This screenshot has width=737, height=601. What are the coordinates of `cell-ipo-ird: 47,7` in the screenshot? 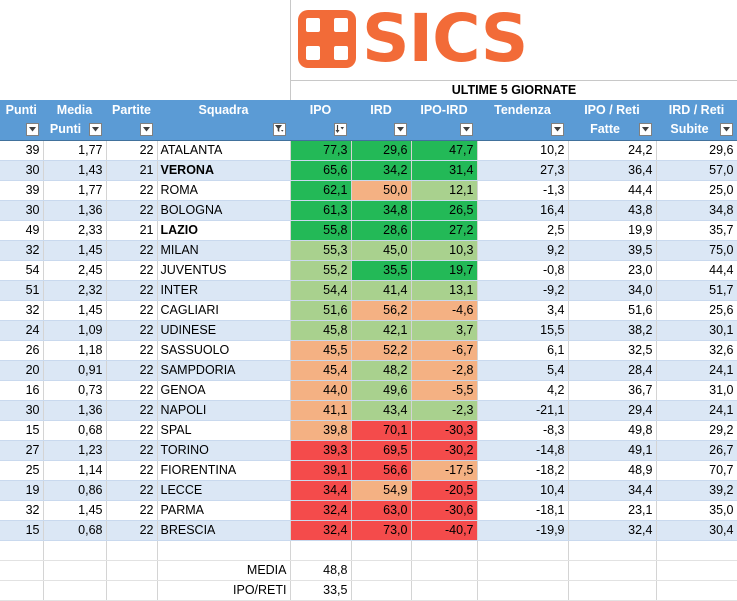 It's located at (444, 150).